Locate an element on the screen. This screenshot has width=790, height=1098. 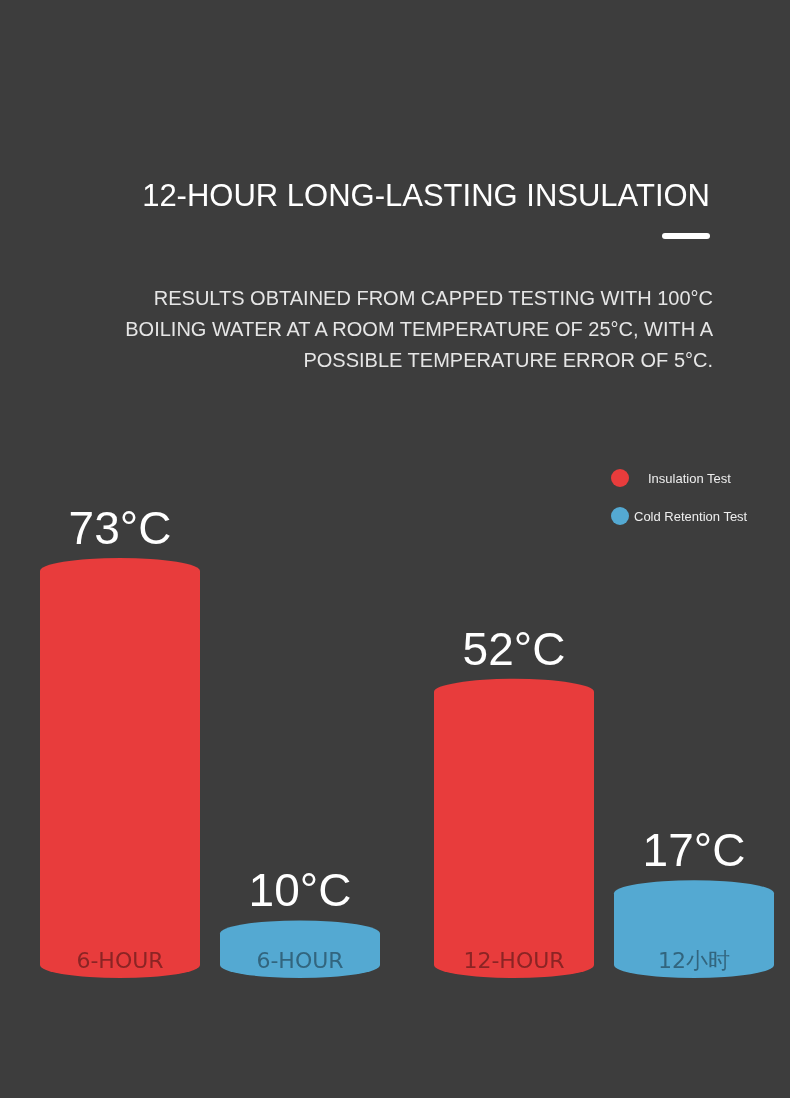
legend-label: Insulation Test is located at coordinates (690, 478).